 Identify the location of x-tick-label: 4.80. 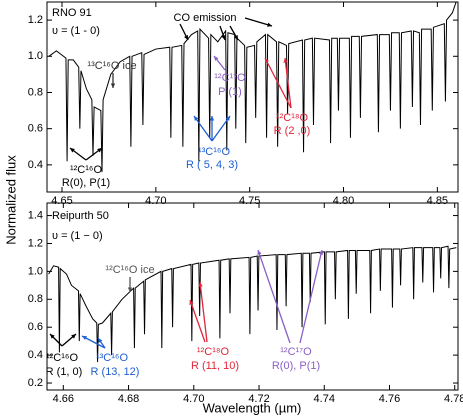
(343, 201).